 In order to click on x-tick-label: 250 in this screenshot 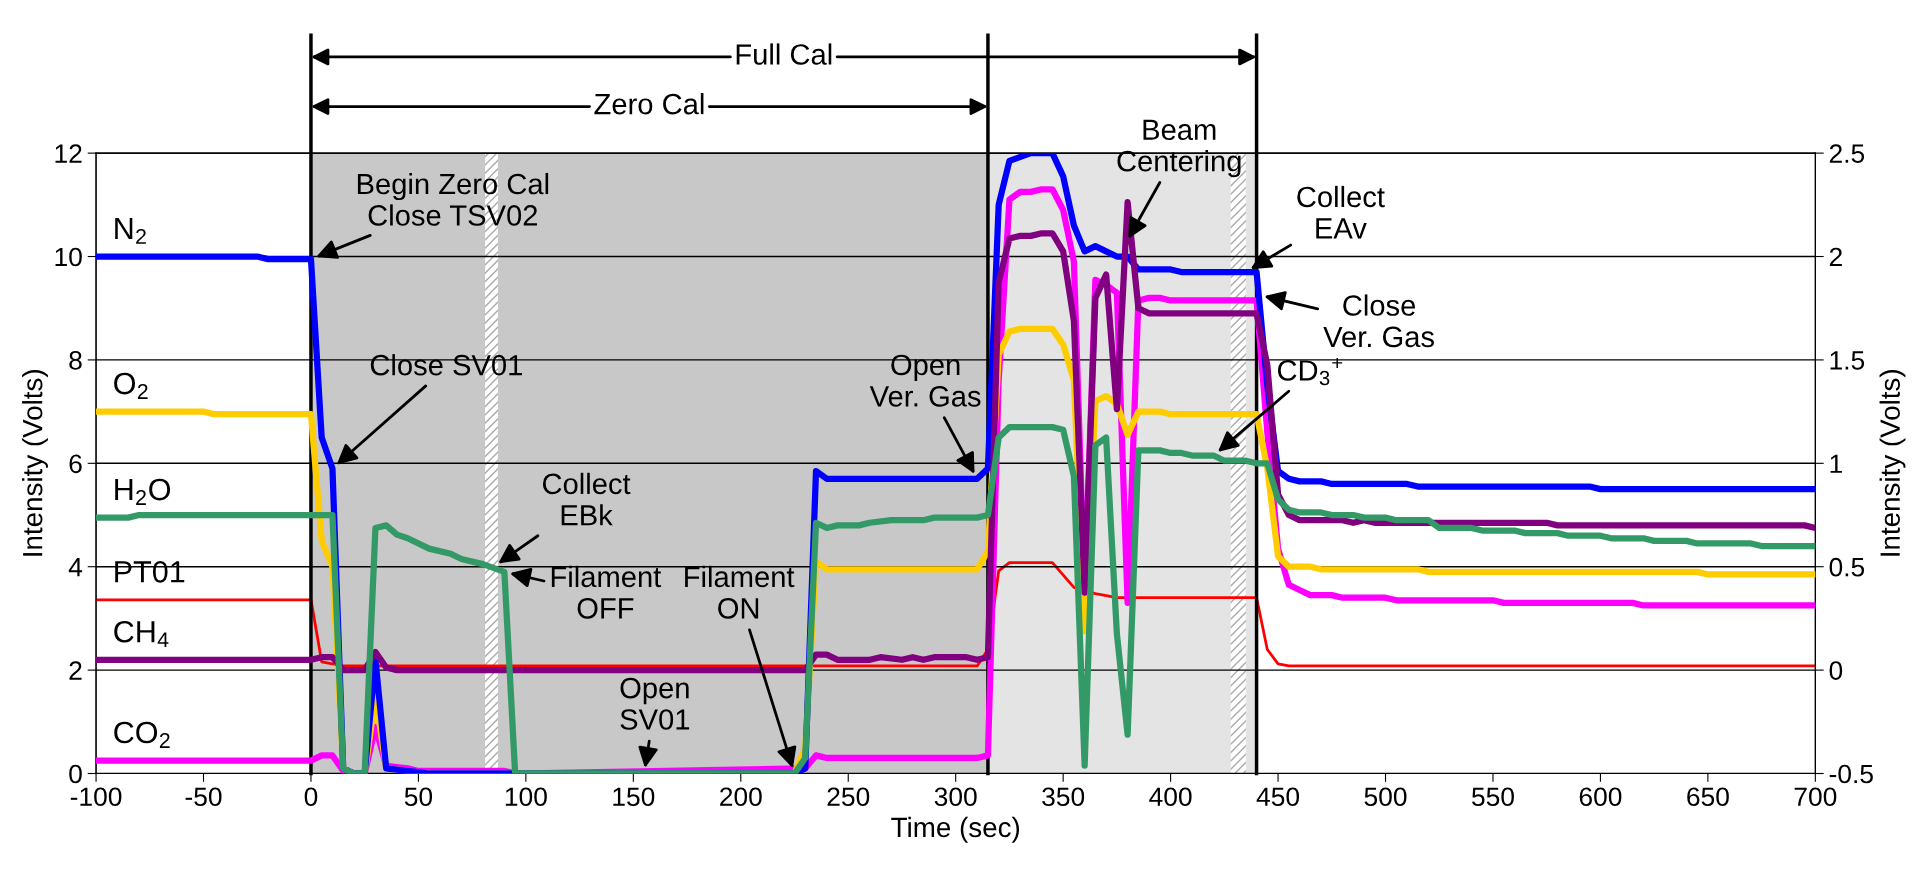, I will do `click(848, 797)`.